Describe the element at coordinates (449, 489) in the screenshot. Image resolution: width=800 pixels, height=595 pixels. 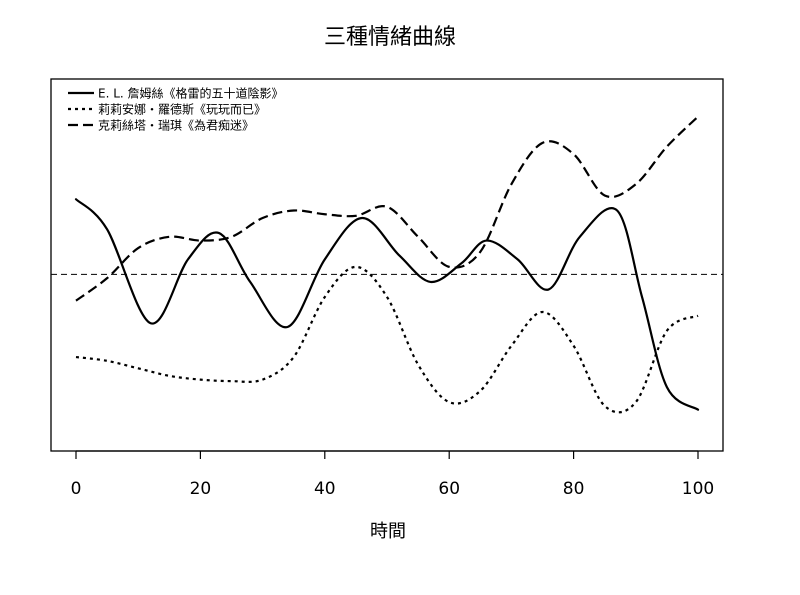
I see `x-tick-label: 60` at that location.